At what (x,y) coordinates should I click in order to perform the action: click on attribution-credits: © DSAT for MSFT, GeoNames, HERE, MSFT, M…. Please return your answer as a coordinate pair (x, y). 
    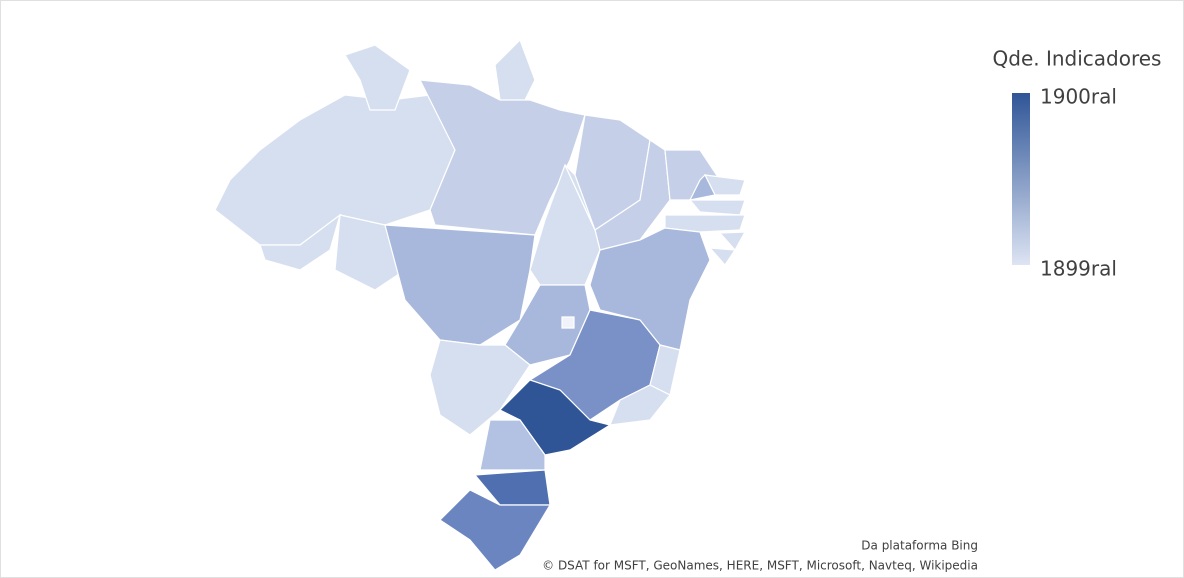
    Looking at the image, I should click on (760, 566).